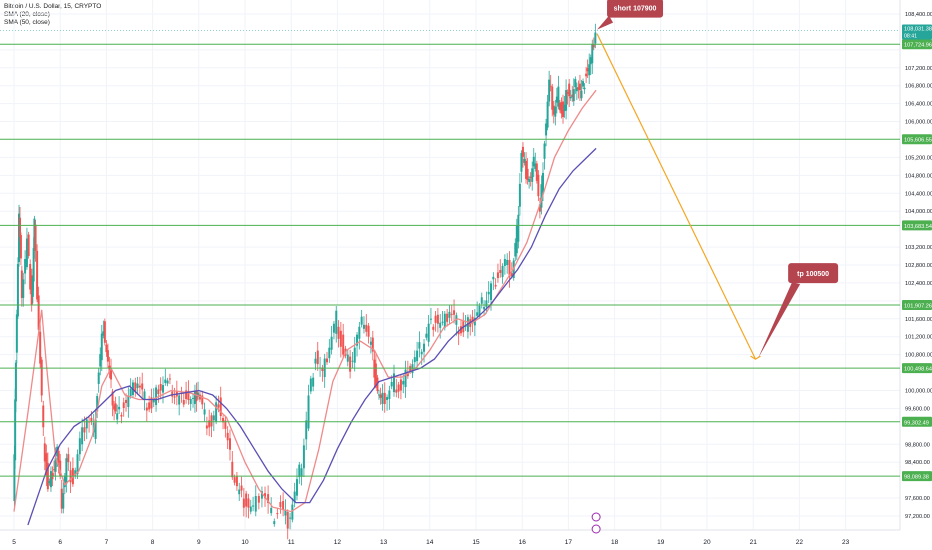 Image resolution: width=932 pixels, height=550 pixels. I want to click on y-tick-label: 102,400.00, so click(918, 284).